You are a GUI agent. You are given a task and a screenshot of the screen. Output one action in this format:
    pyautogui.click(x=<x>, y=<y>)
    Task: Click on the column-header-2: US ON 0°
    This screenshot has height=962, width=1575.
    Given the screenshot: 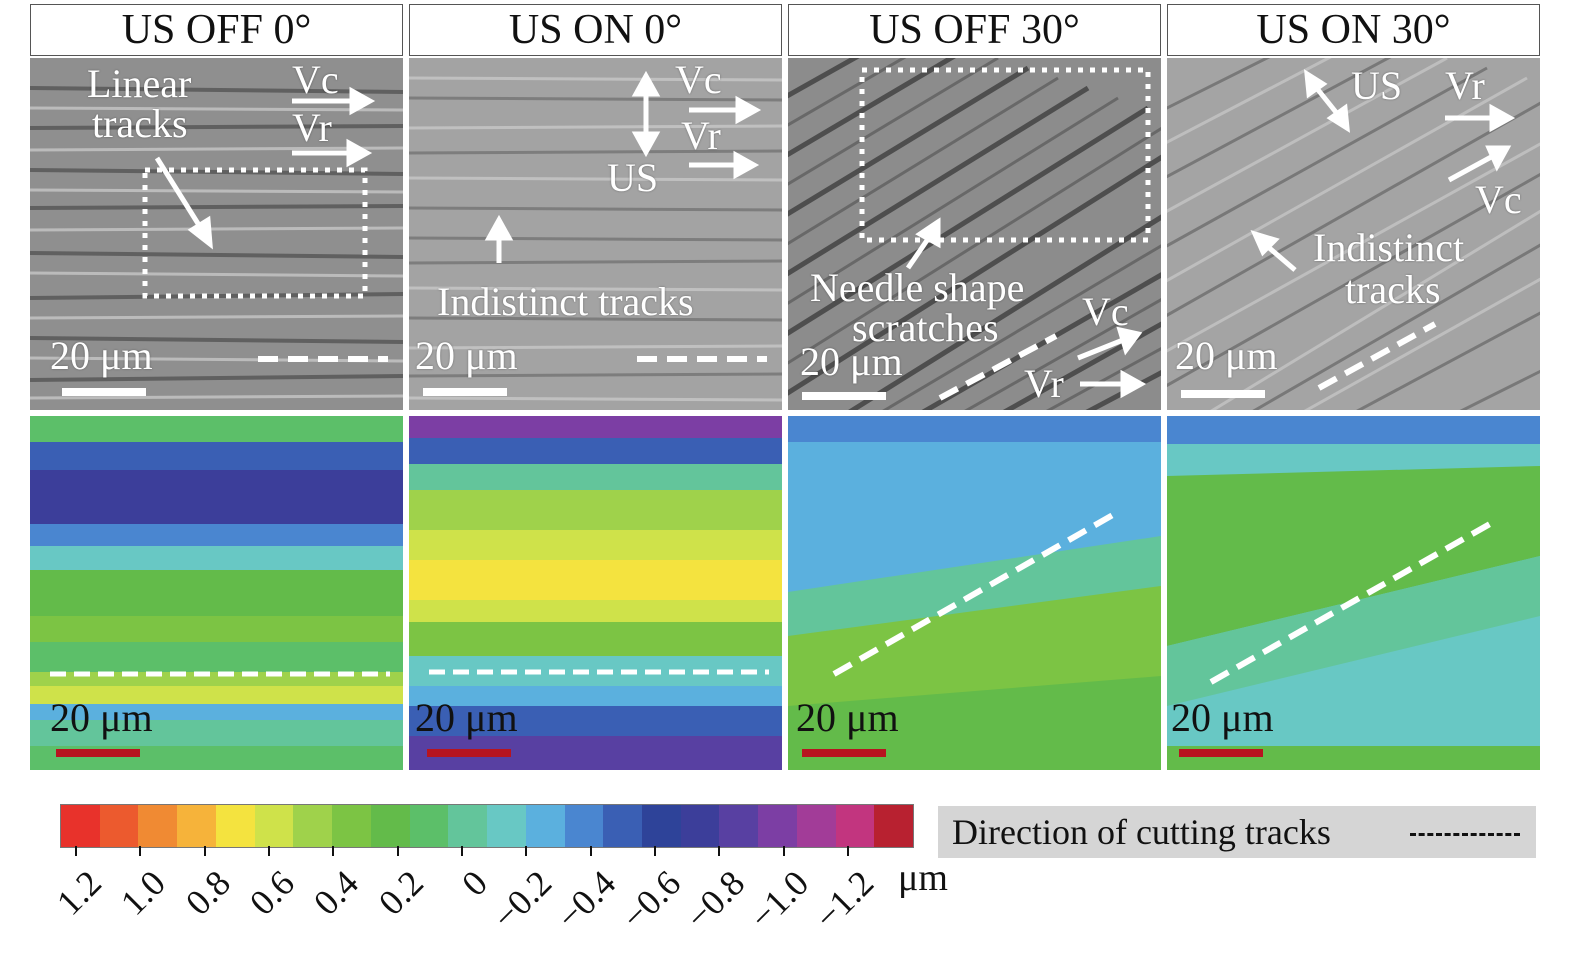 What is the action you would take?
    pyautogui.click(x=595, y=30)
    